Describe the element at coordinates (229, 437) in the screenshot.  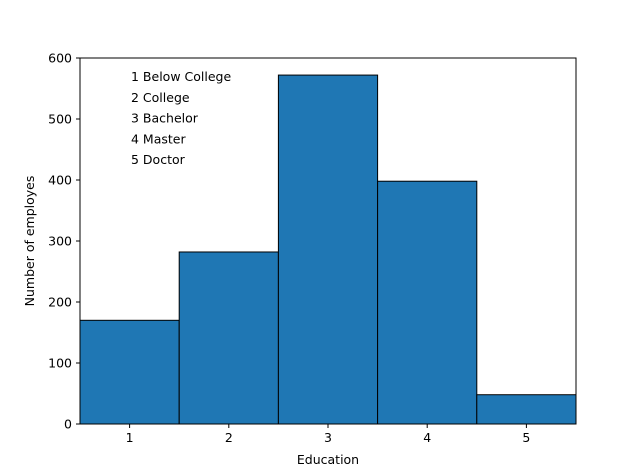
I see `x-tick-label: 2` at that location.